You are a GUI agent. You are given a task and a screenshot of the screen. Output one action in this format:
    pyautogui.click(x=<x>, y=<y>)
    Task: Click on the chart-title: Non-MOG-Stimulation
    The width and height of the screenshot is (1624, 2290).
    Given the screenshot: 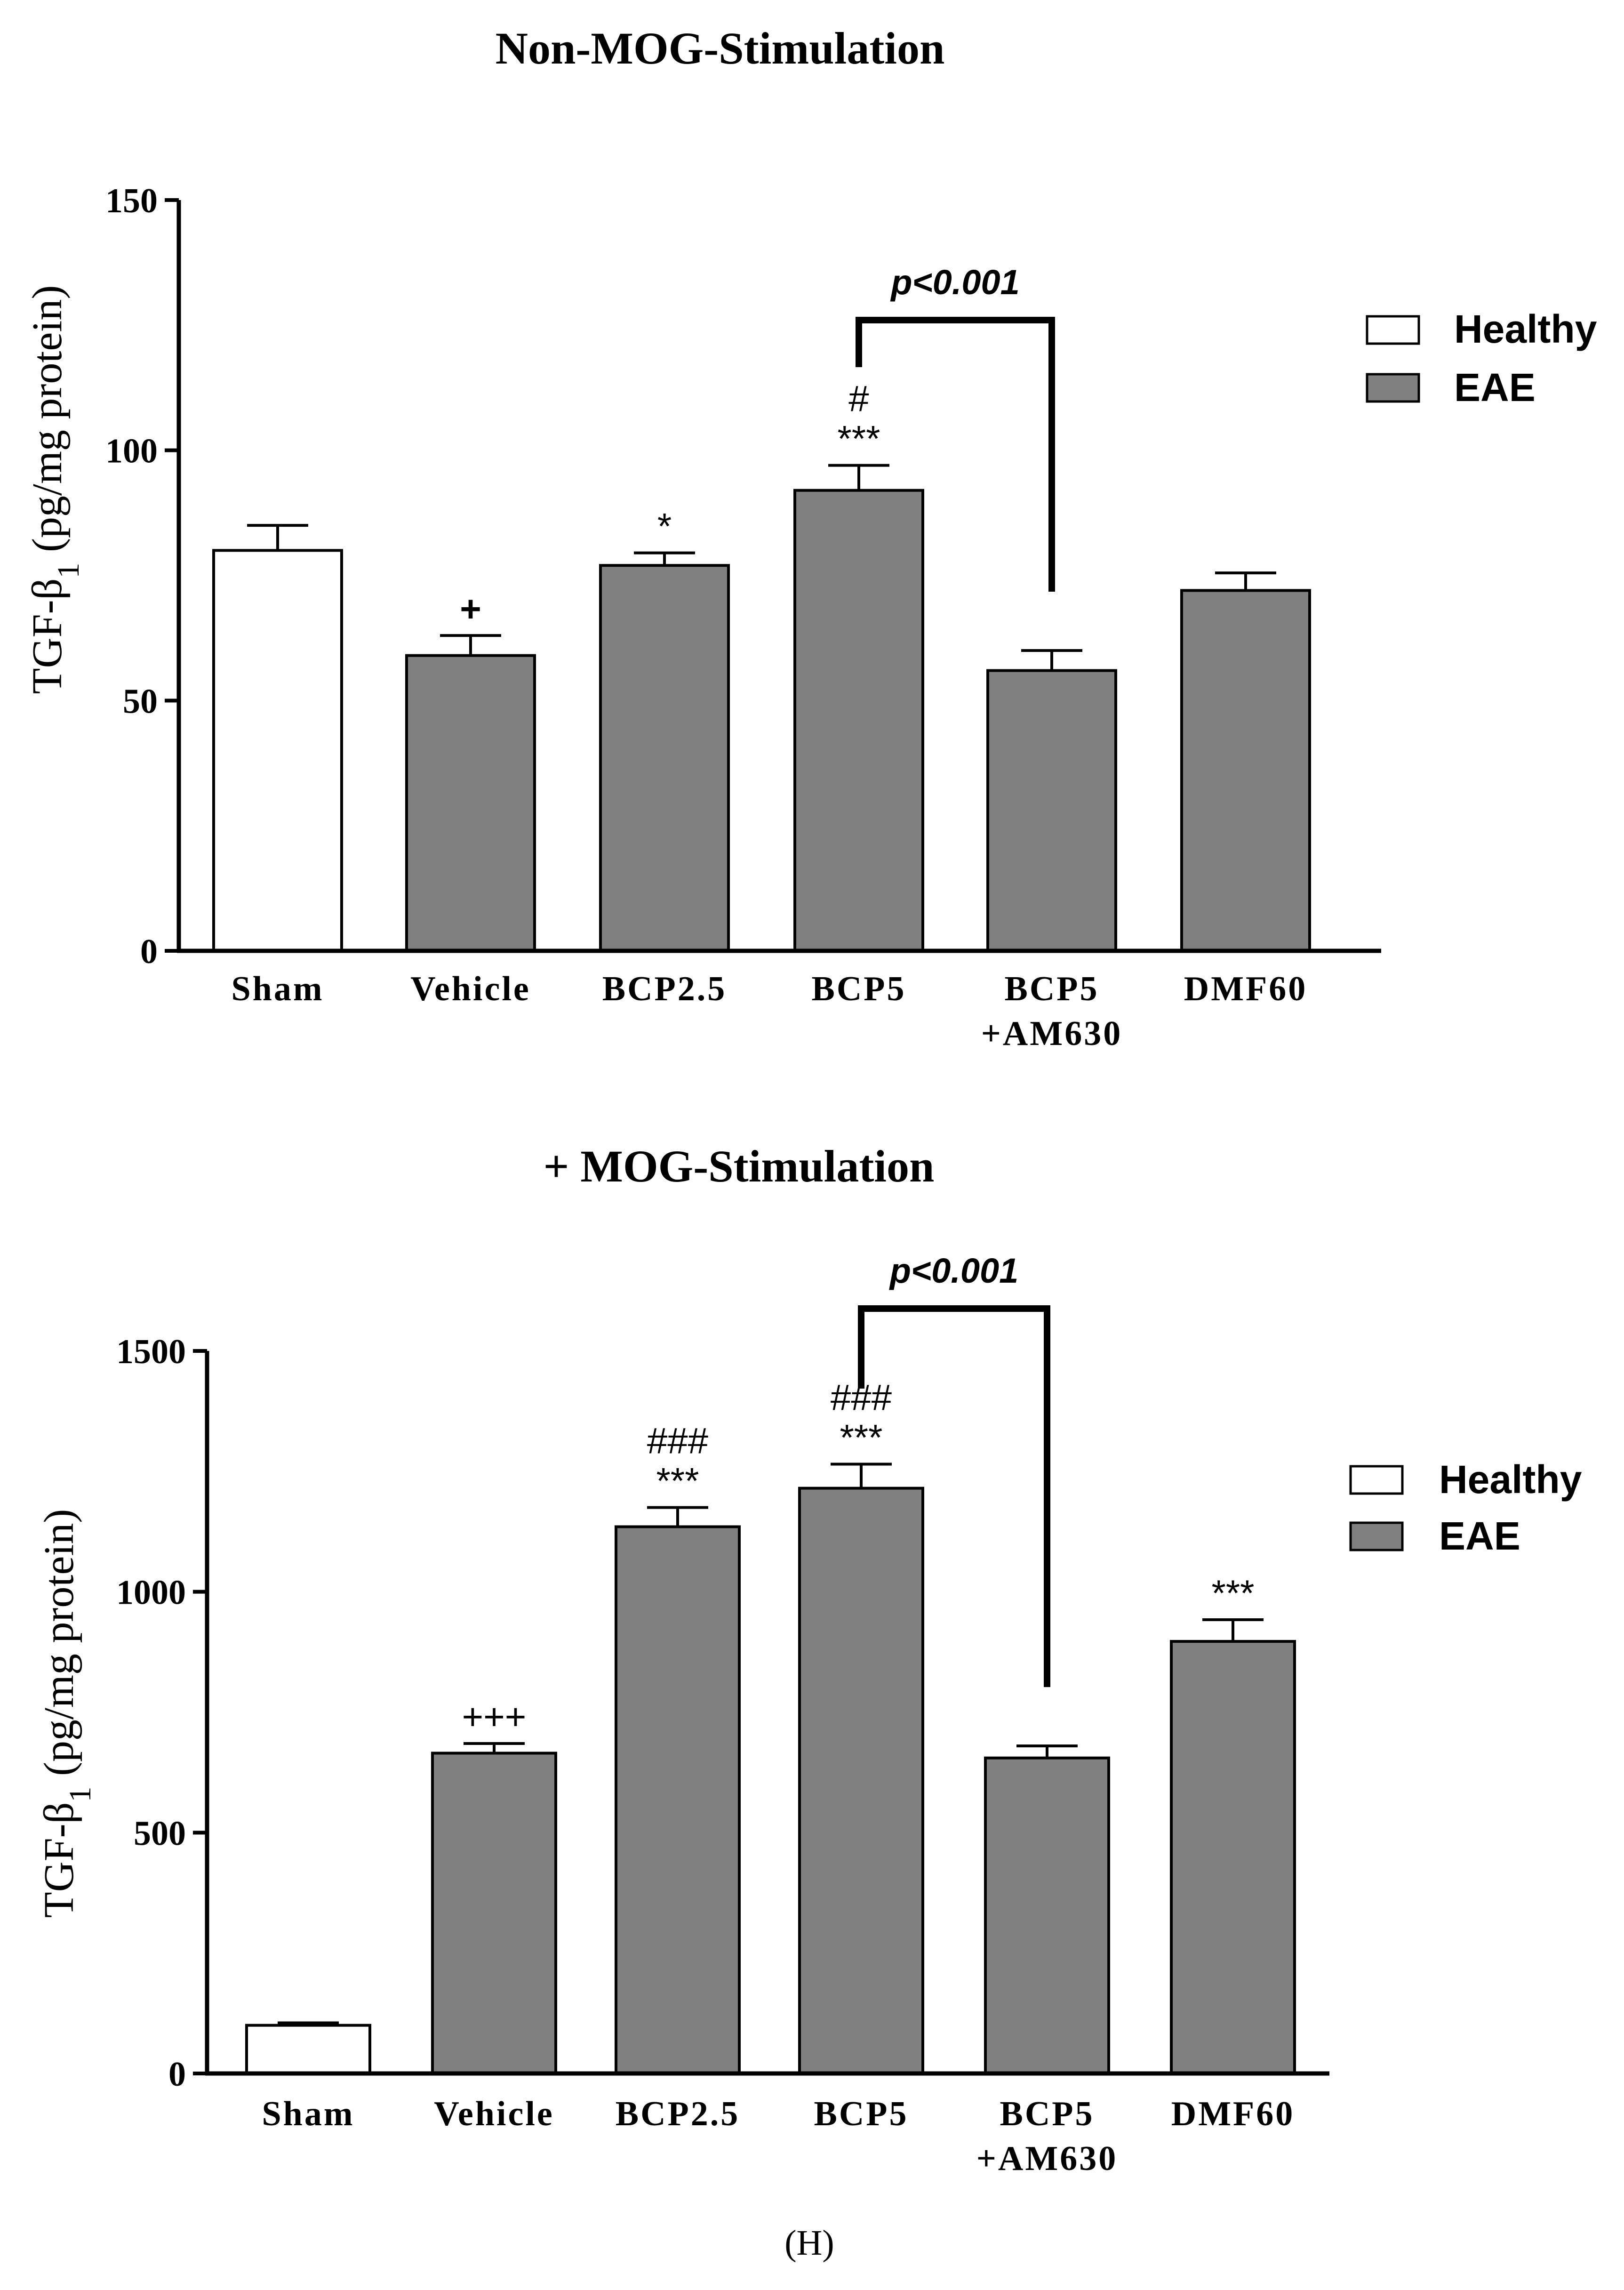 What is the action you would take?
    pyautogui.click(x=720, y=48)
    